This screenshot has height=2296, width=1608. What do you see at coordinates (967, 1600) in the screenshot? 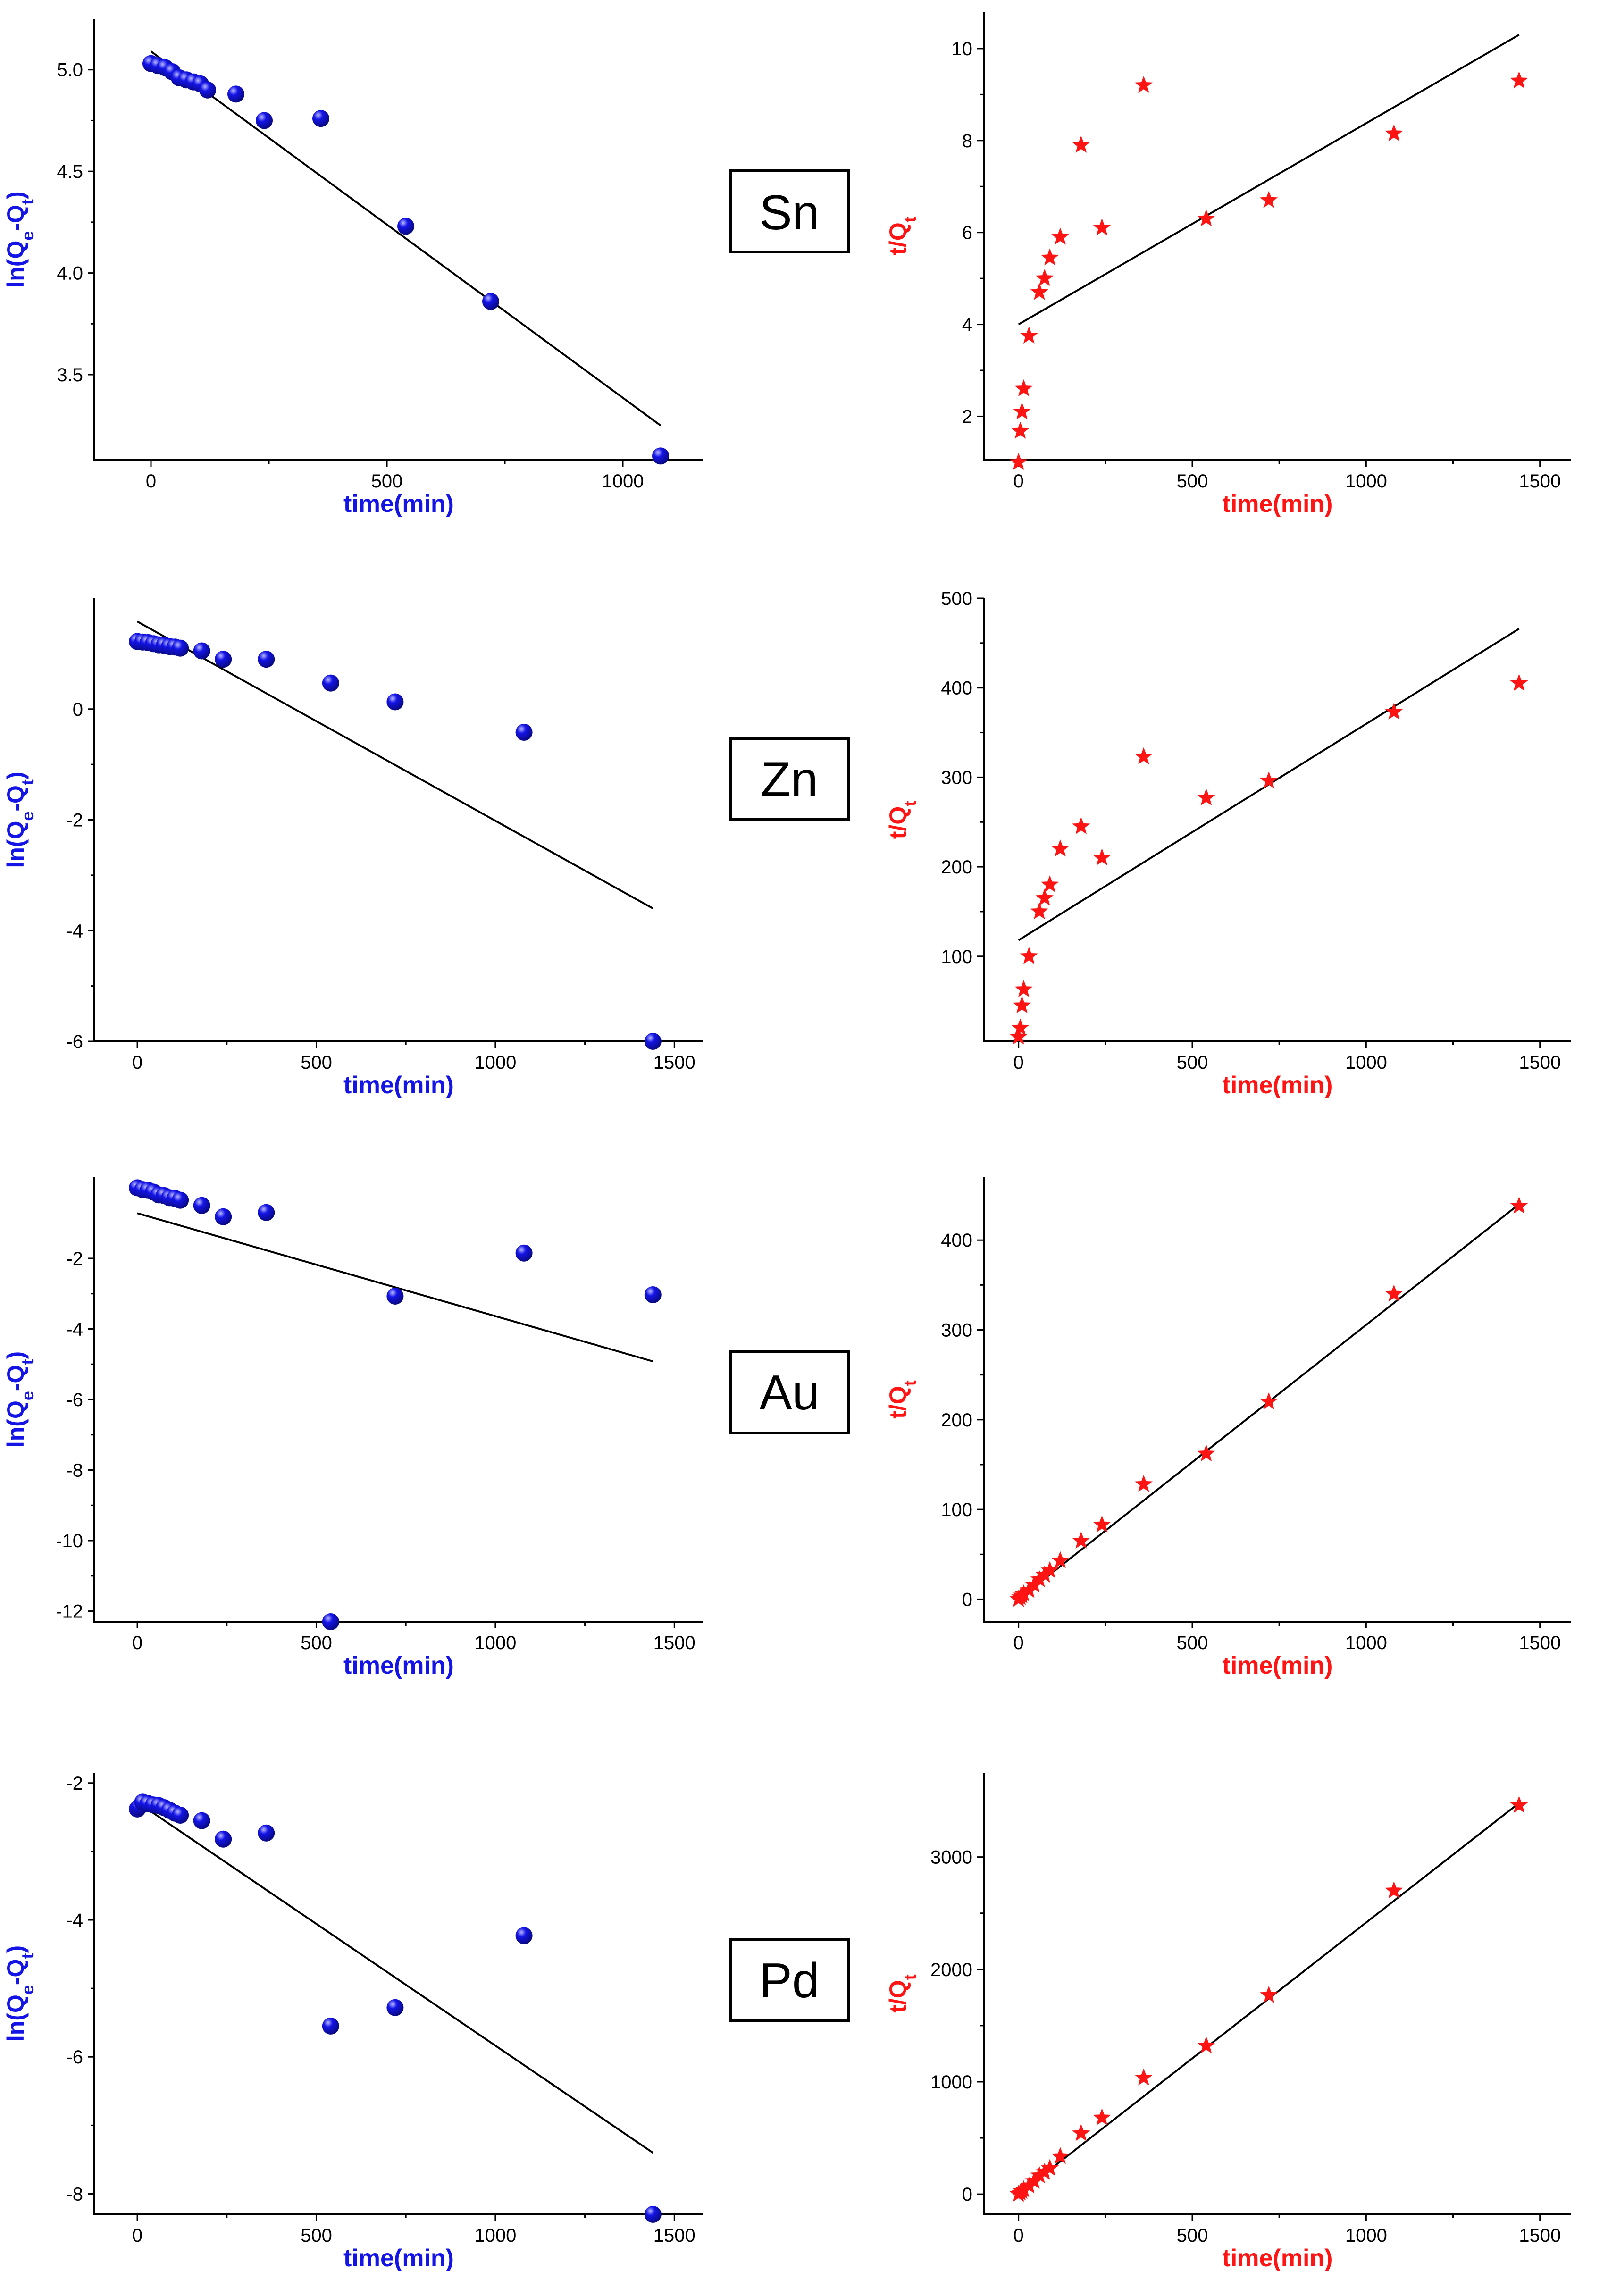
I see `y-tick-label: 0` at bounding box center [967, 1600].